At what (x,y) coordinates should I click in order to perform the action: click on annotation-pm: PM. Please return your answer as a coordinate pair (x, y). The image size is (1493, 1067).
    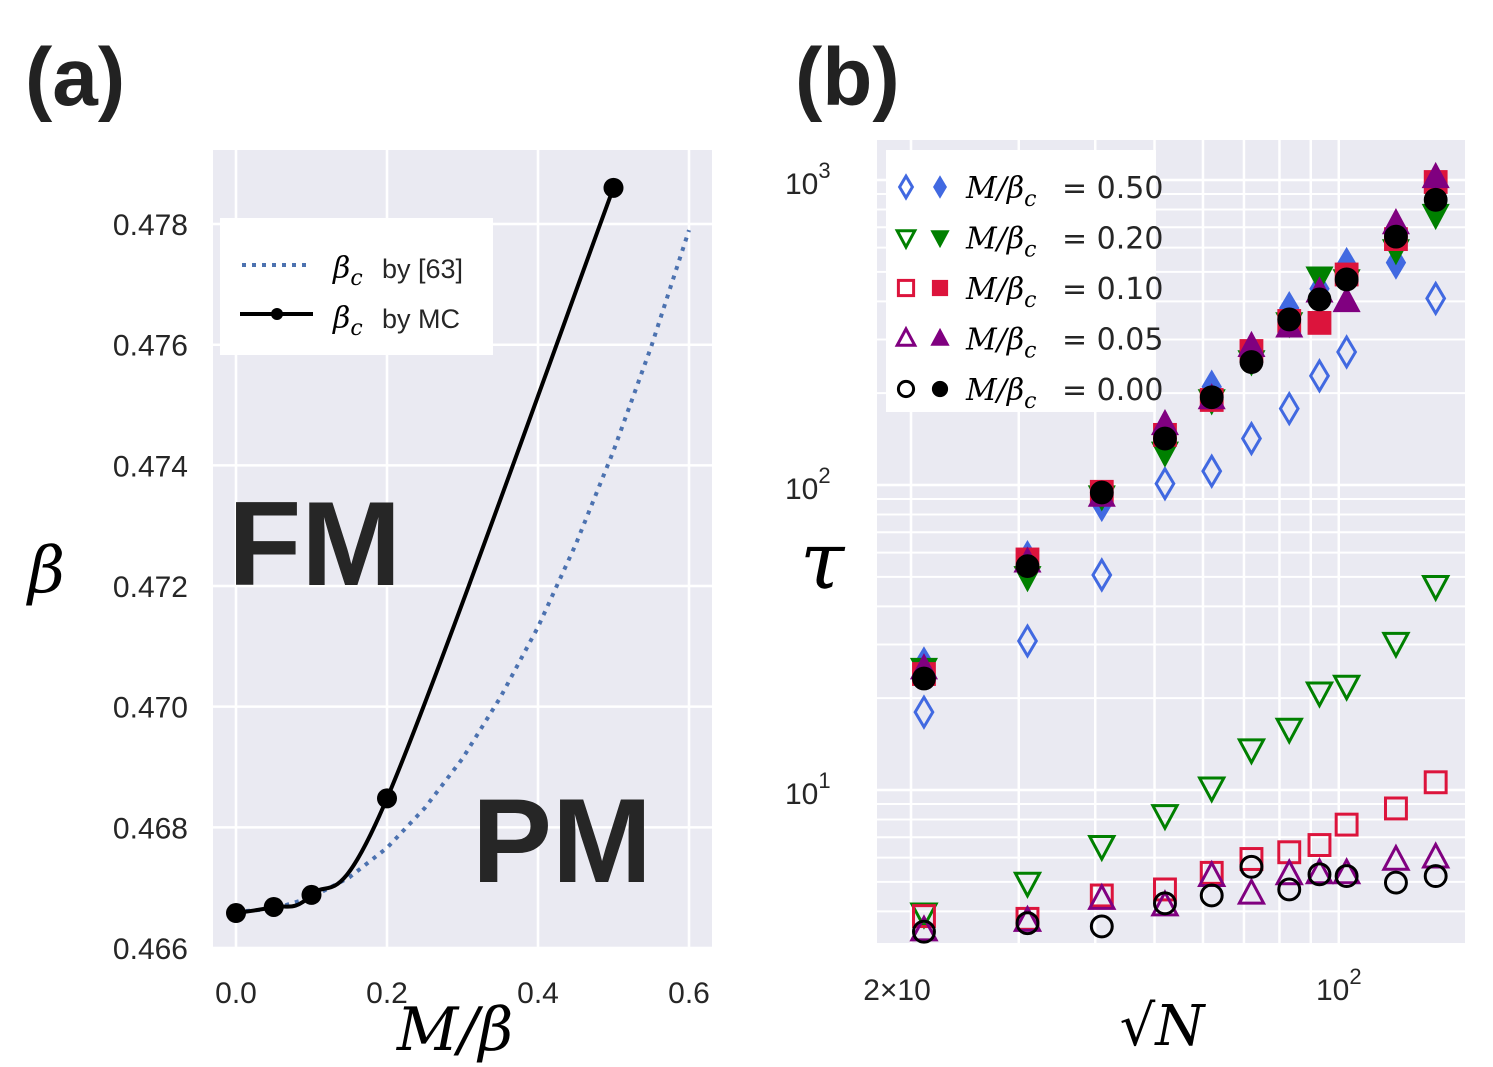
    Looking at the image, I should click on (562, 841).